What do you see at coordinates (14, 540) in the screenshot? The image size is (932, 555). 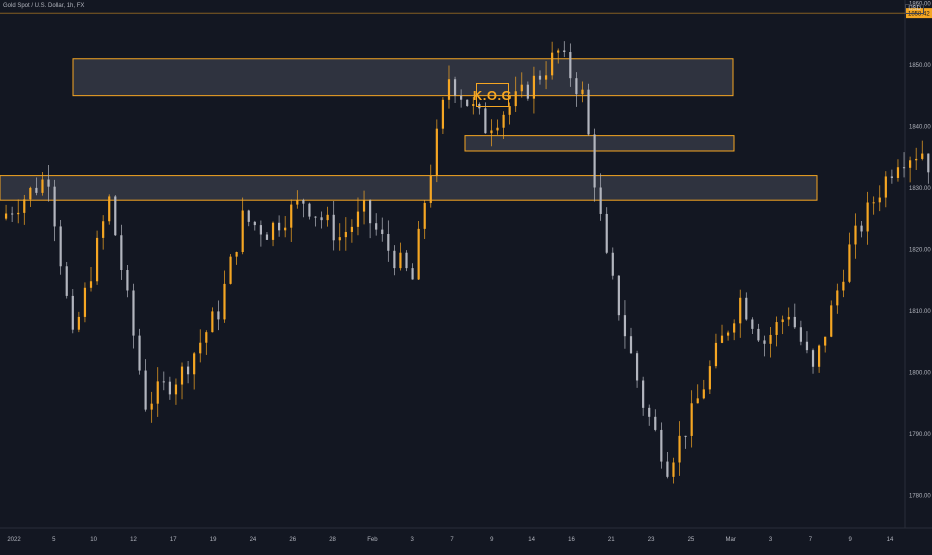 I see `x-tick-label: 2022` at bounding box center [14, 540].